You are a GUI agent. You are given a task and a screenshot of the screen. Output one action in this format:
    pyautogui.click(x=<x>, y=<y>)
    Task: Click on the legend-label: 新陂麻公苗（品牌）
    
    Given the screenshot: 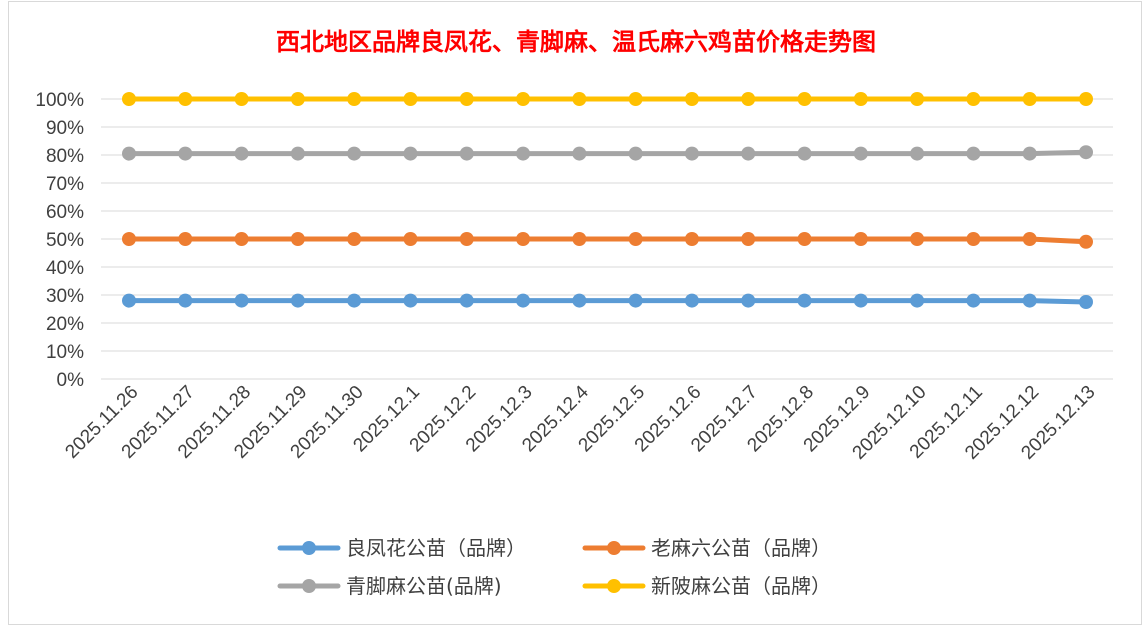 What is the action you would take?
    pyautogui.click(x=741, y=586)
    